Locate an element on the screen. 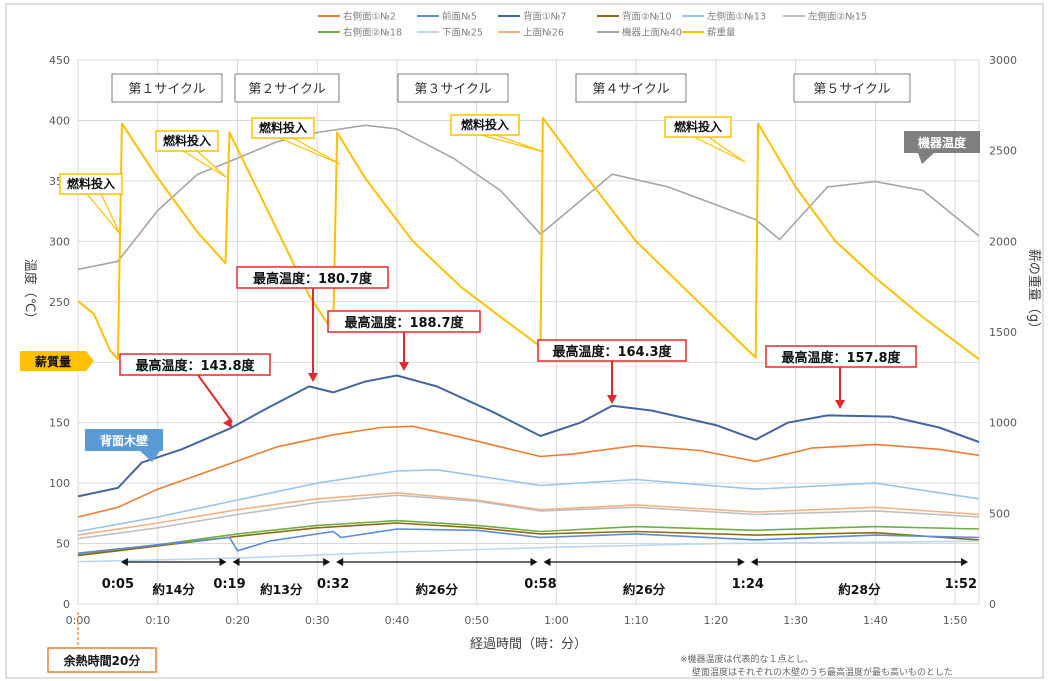  legend-label: 上面№26 is located at coordinates (543, 33).